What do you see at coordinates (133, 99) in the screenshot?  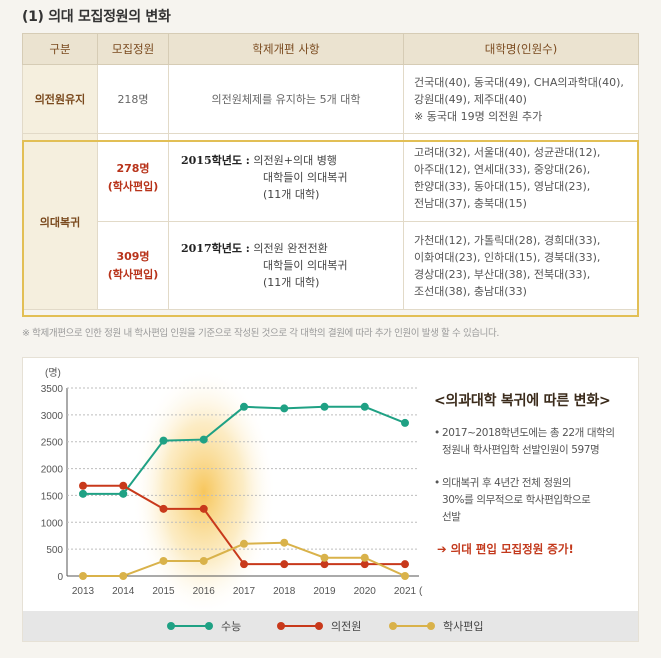 I see `quota-keep: 218명` at bounding box center [133, 99].